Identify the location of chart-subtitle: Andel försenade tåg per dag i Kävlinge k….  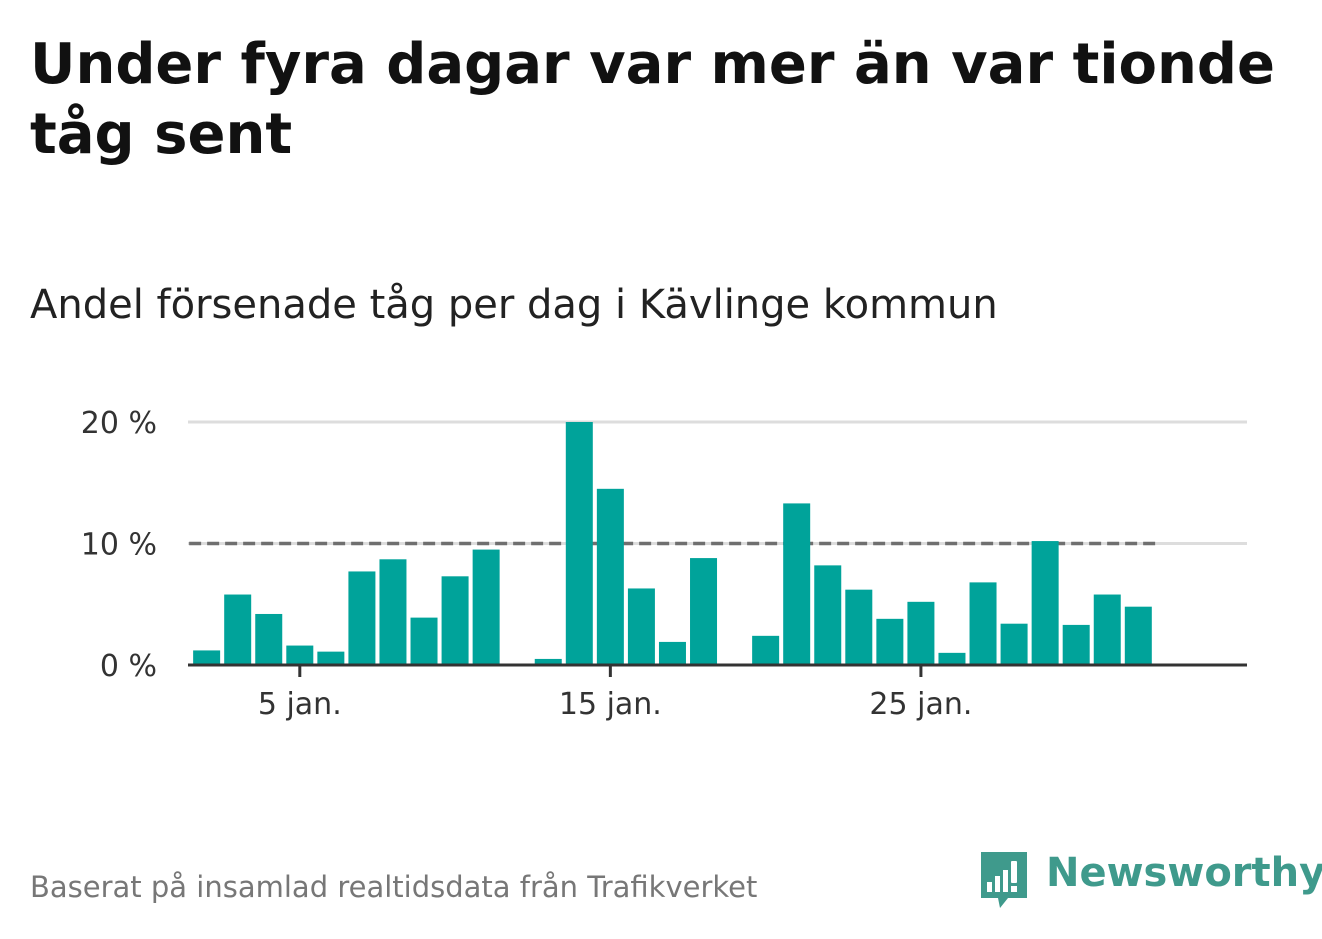
(514, 305).